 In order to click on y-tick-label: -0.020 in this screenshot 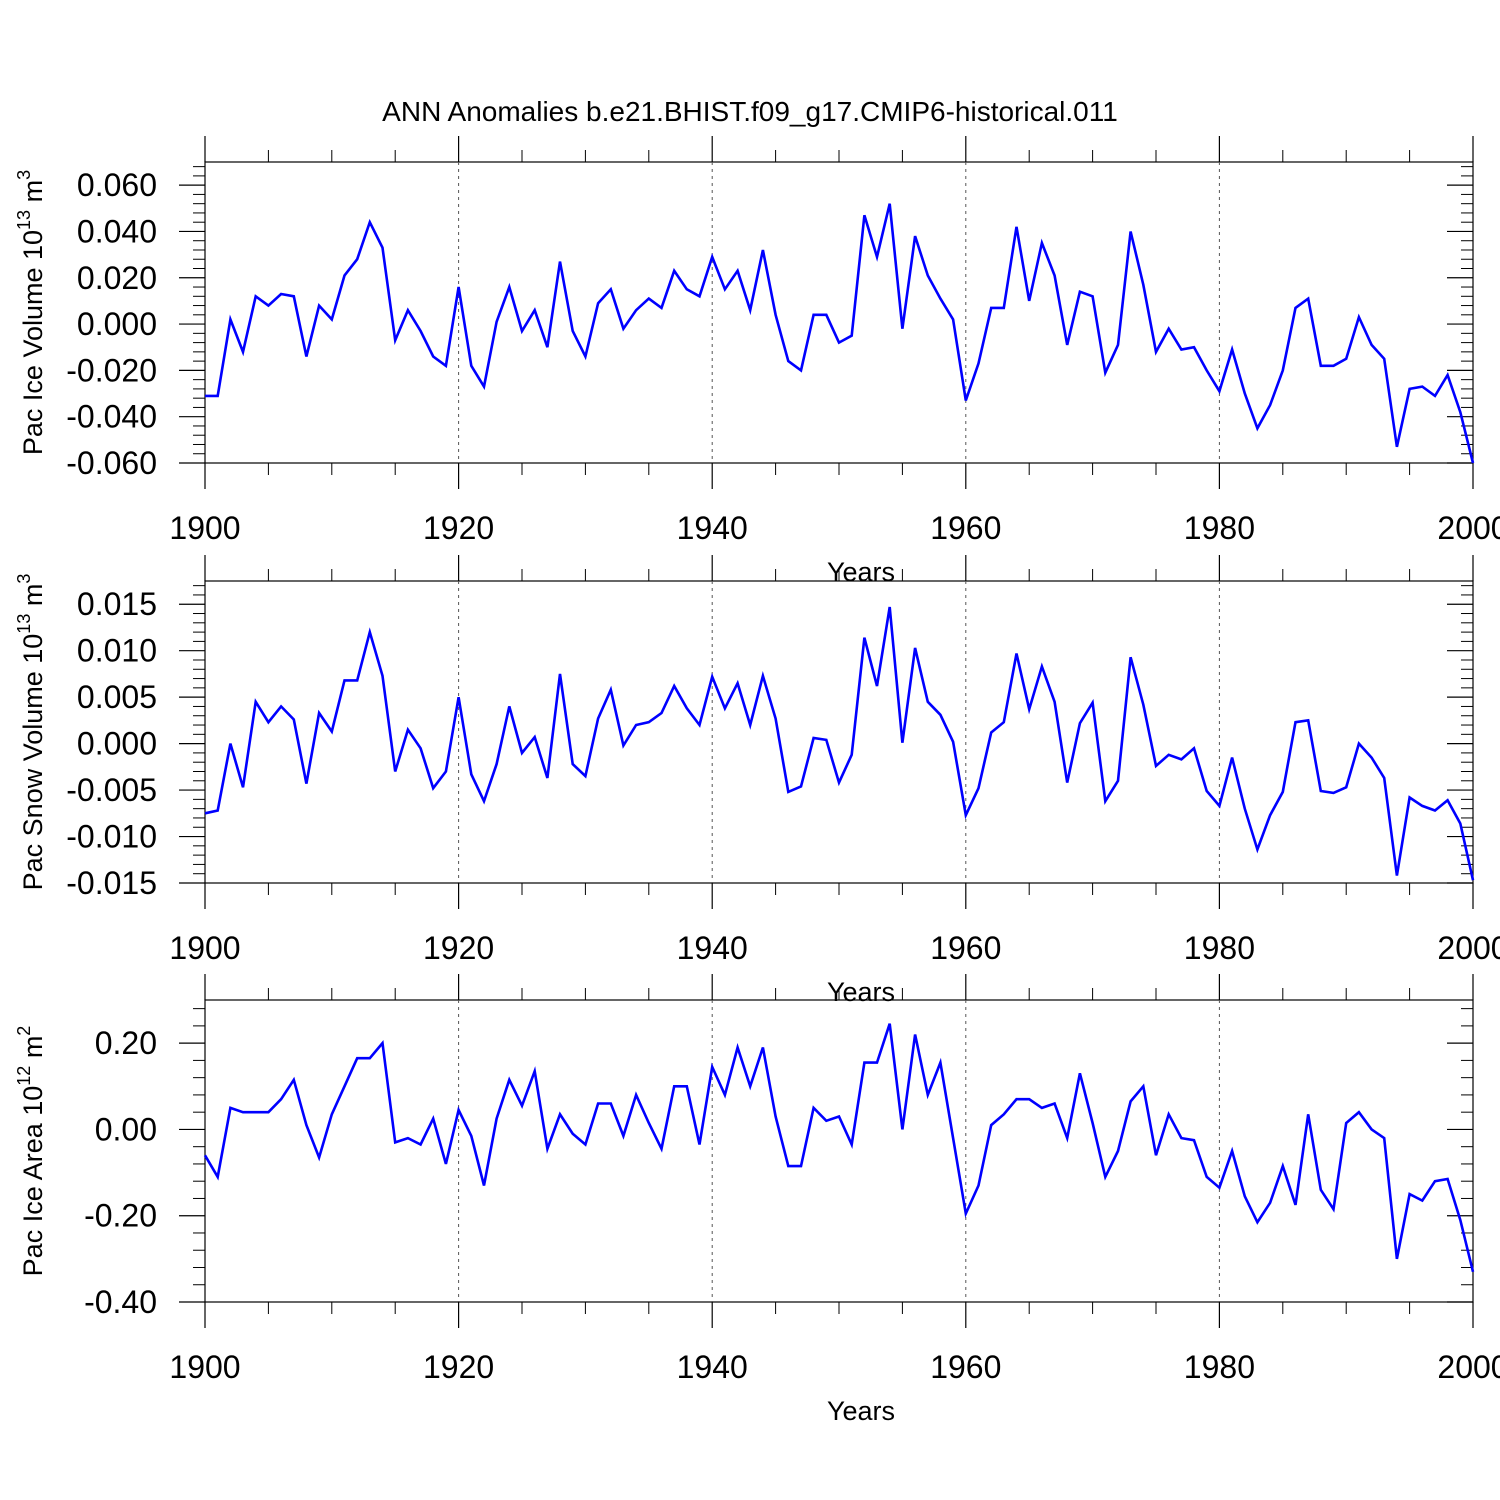, I will do `click(111, 370)`.